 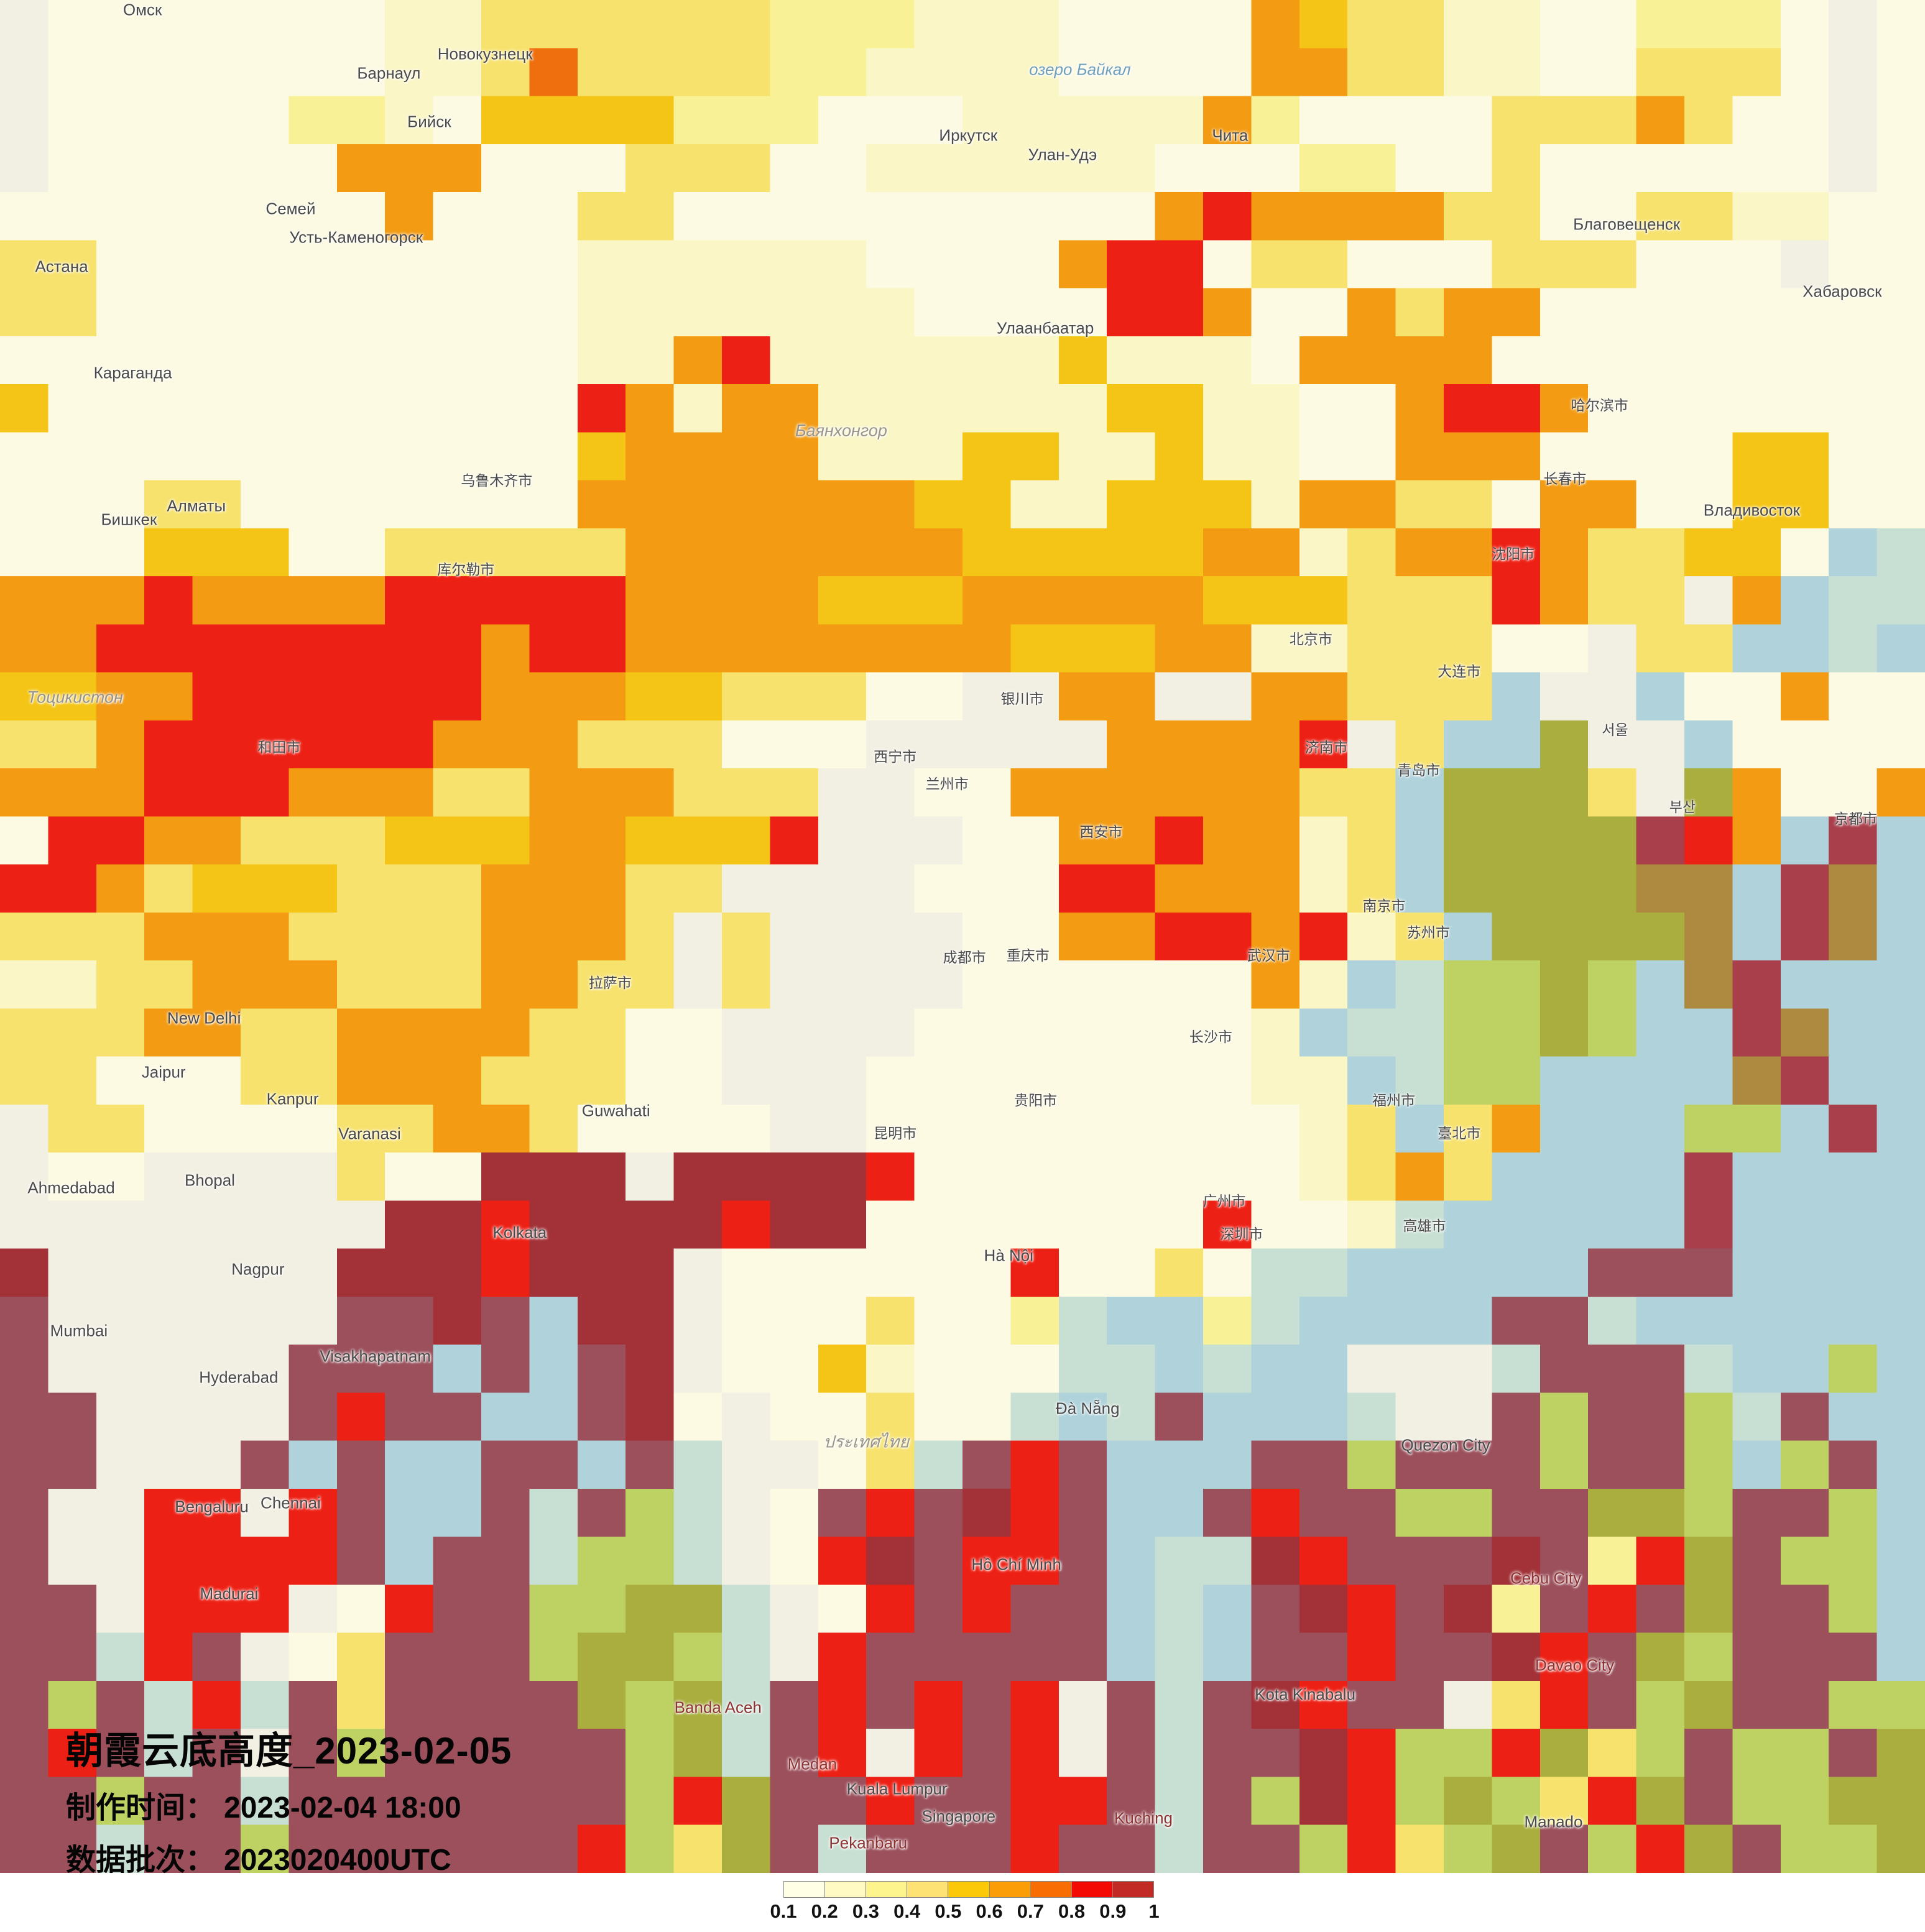 I want to click on map-label: New Delhi, so click(x=204, y=1018).